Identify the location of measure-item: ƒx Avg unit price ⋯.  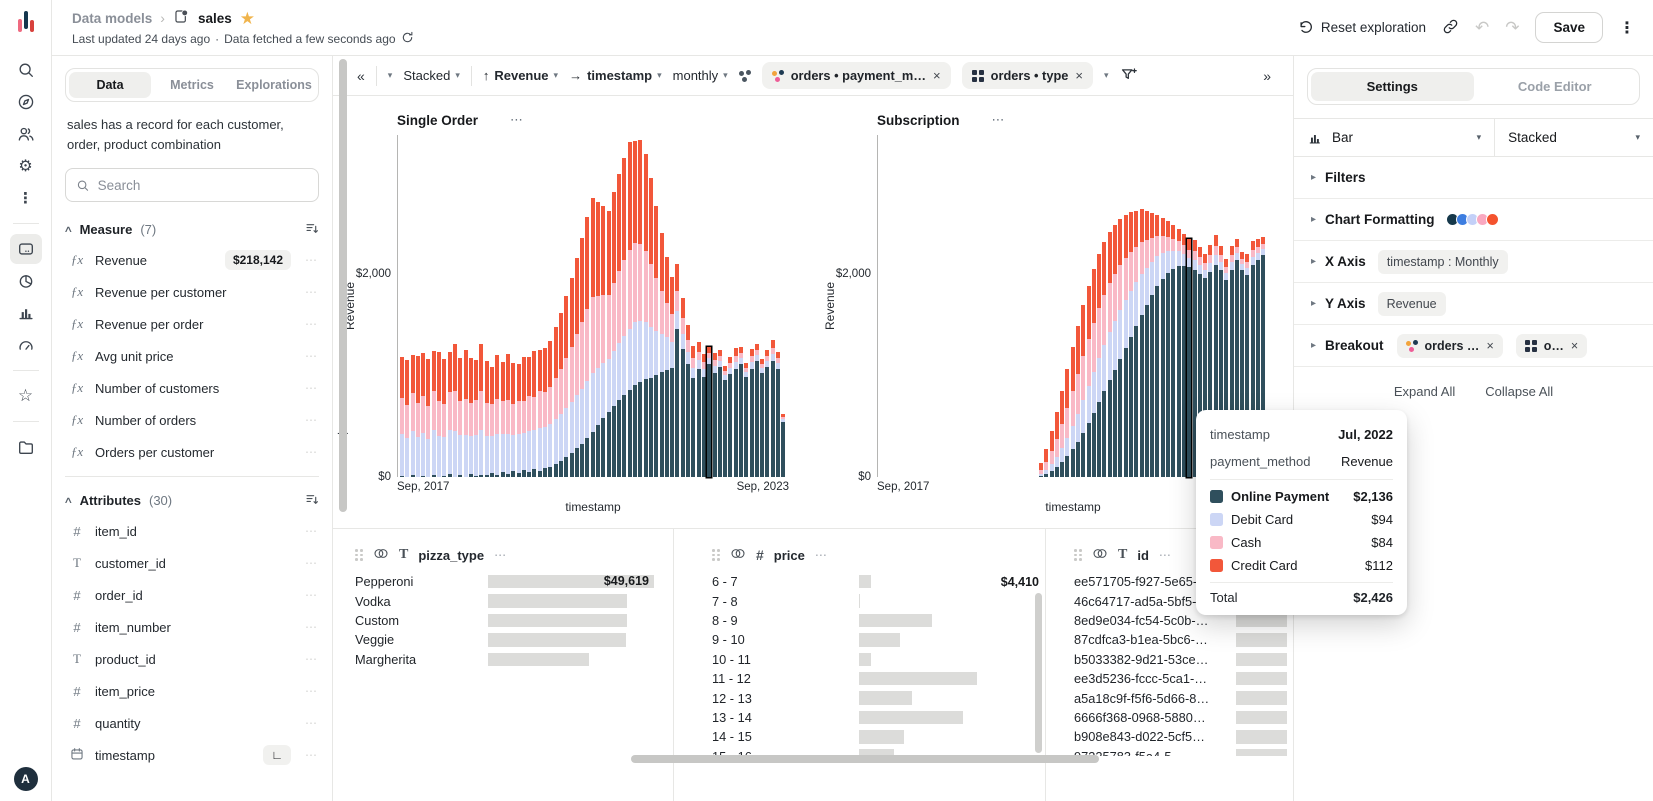
(192, 356).